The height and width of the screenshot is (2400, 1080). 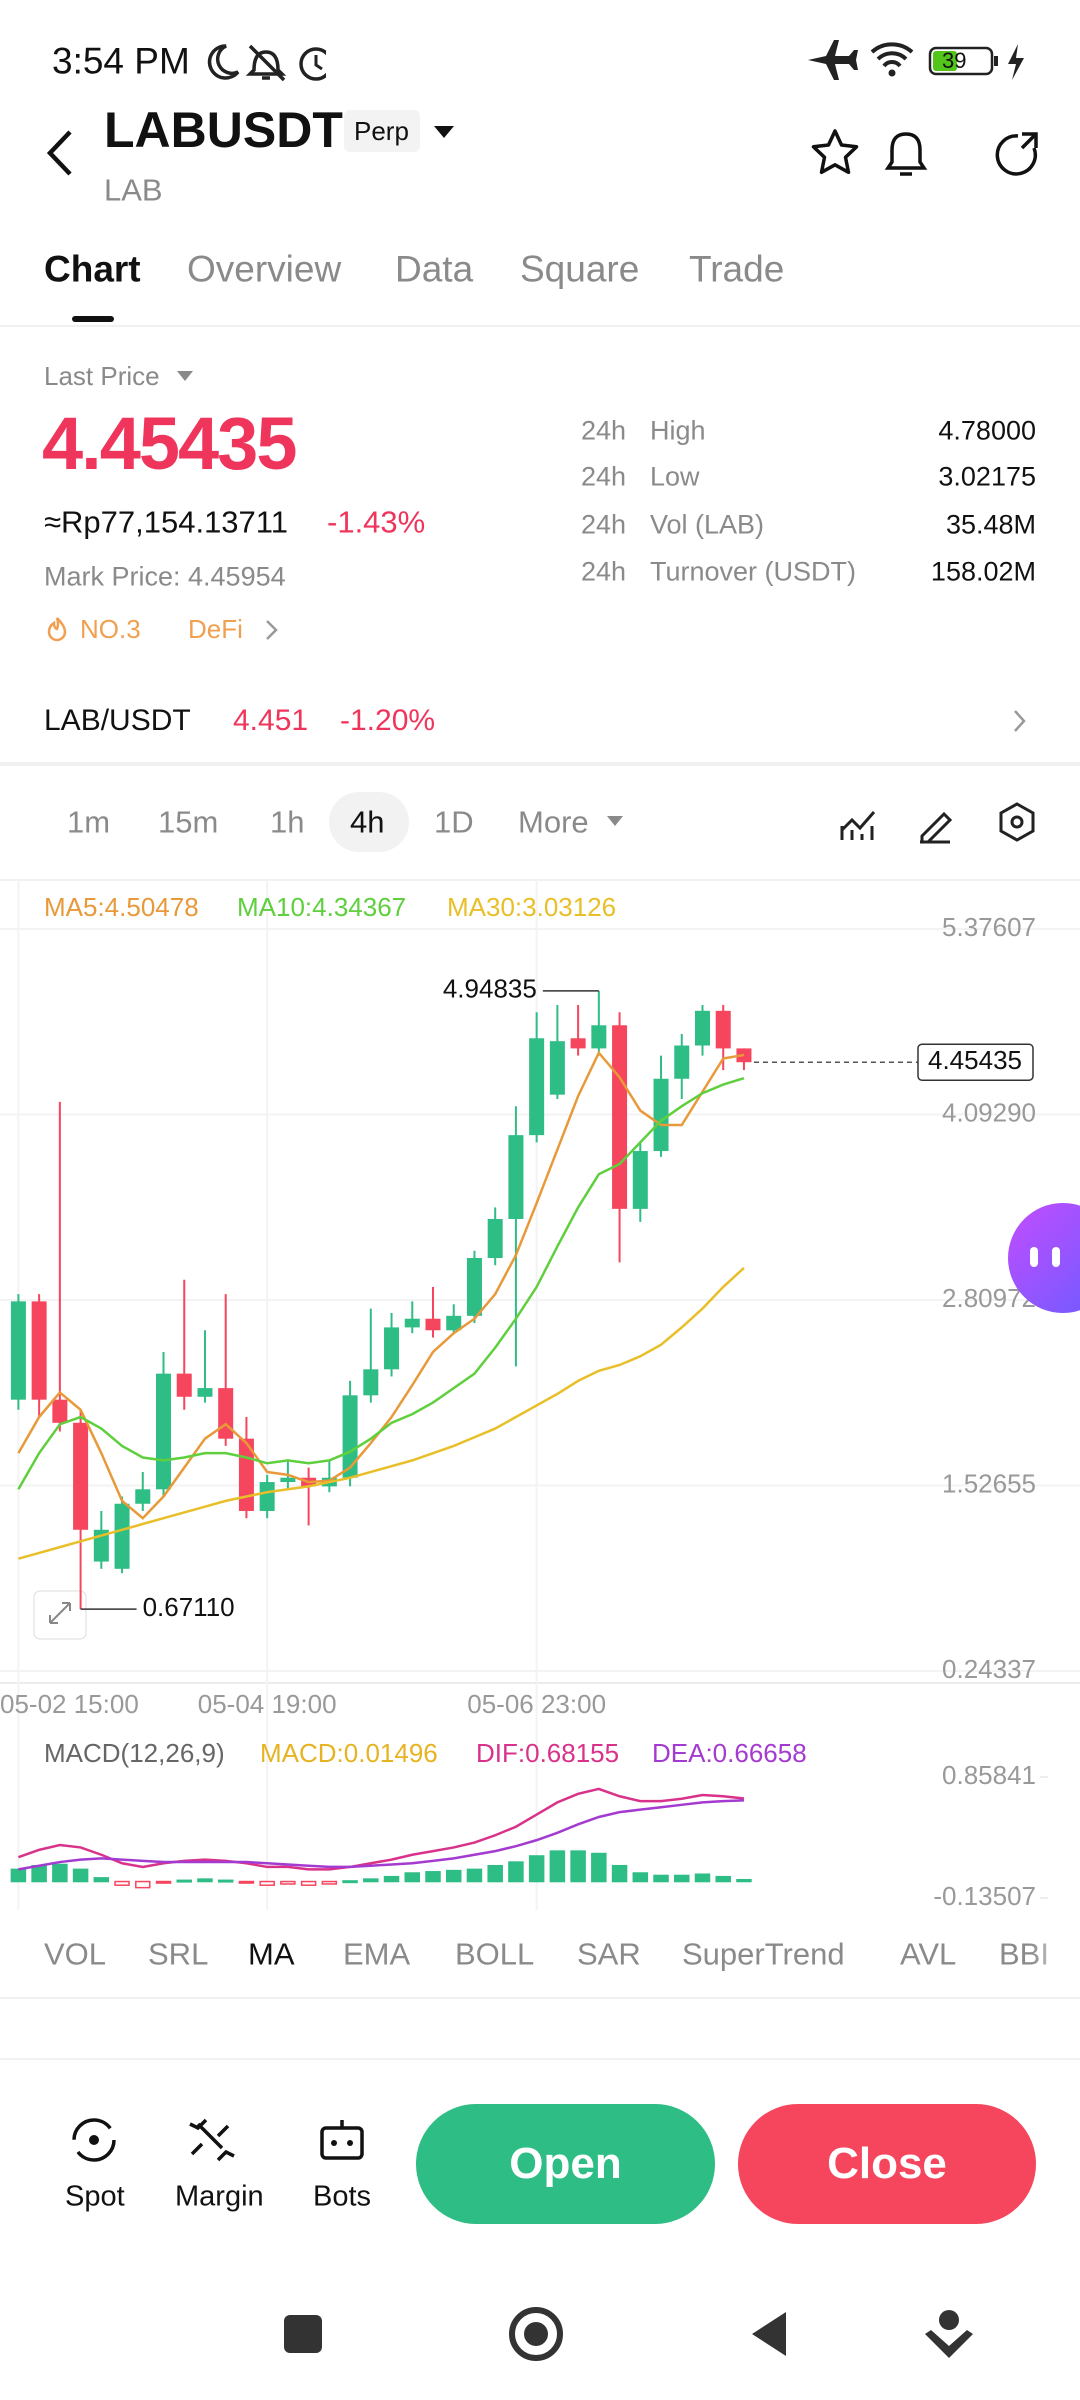 I want to click on legend-entry: MA30:3.03126, so click(x=531, y=907).